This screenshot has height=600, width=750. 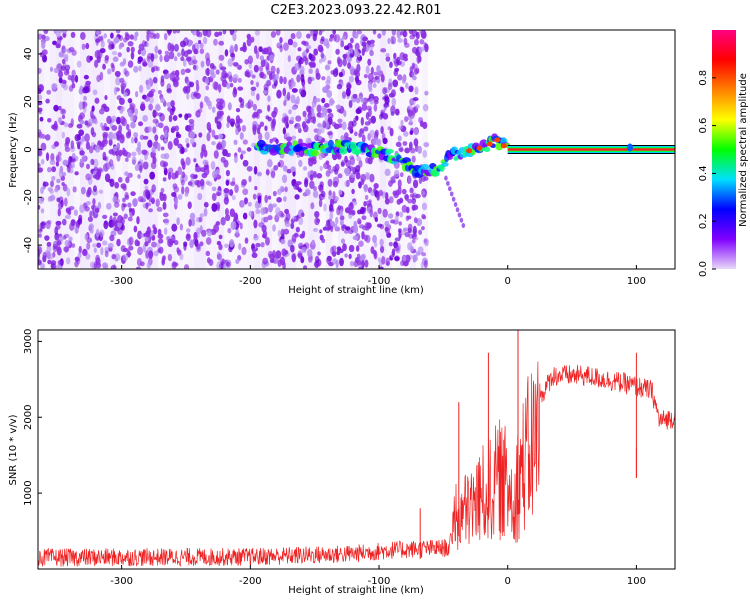 What do you see at coordinates (28, 245) in the screenshot?
I see `y-tick-label: -40` at bounding box center [28, 245].